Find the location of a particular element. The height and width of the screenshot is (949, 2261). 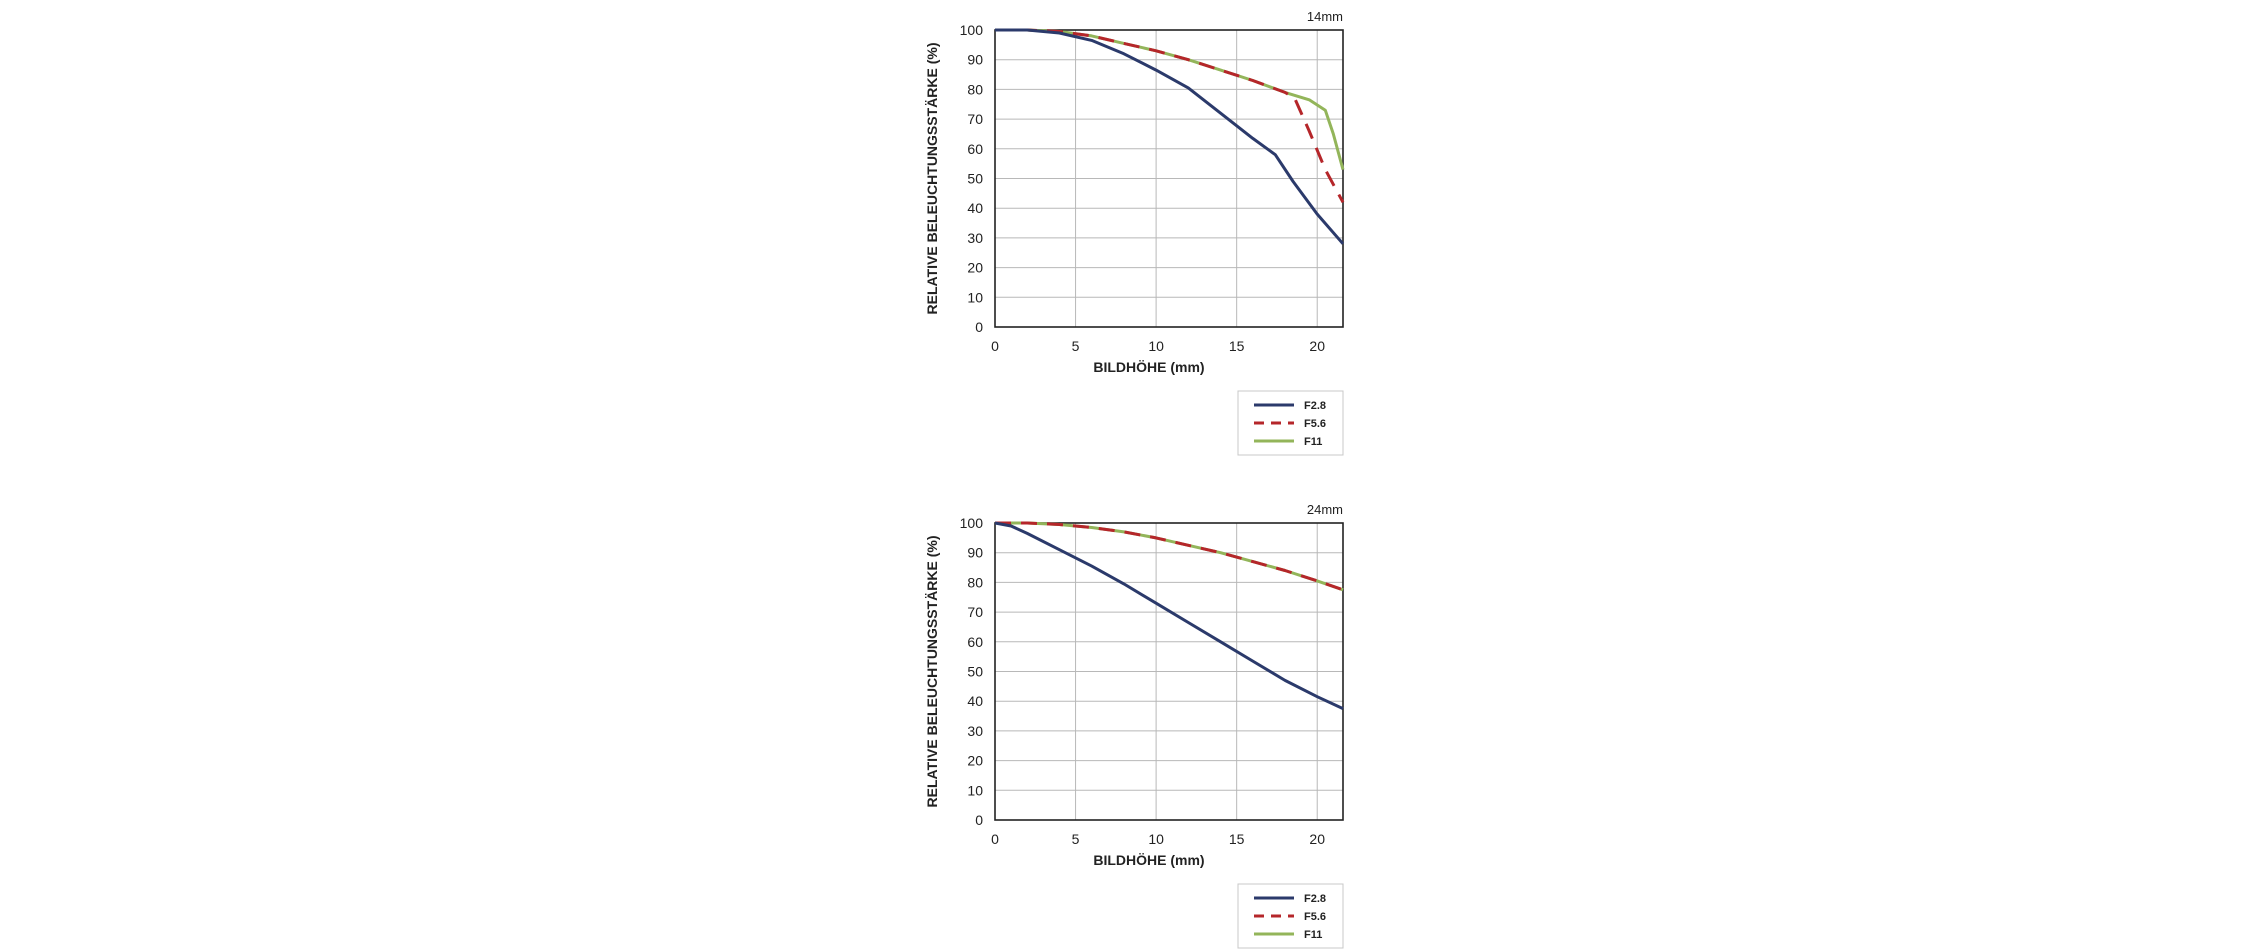

series-line-f11 is located at coordinates (1169, 556).